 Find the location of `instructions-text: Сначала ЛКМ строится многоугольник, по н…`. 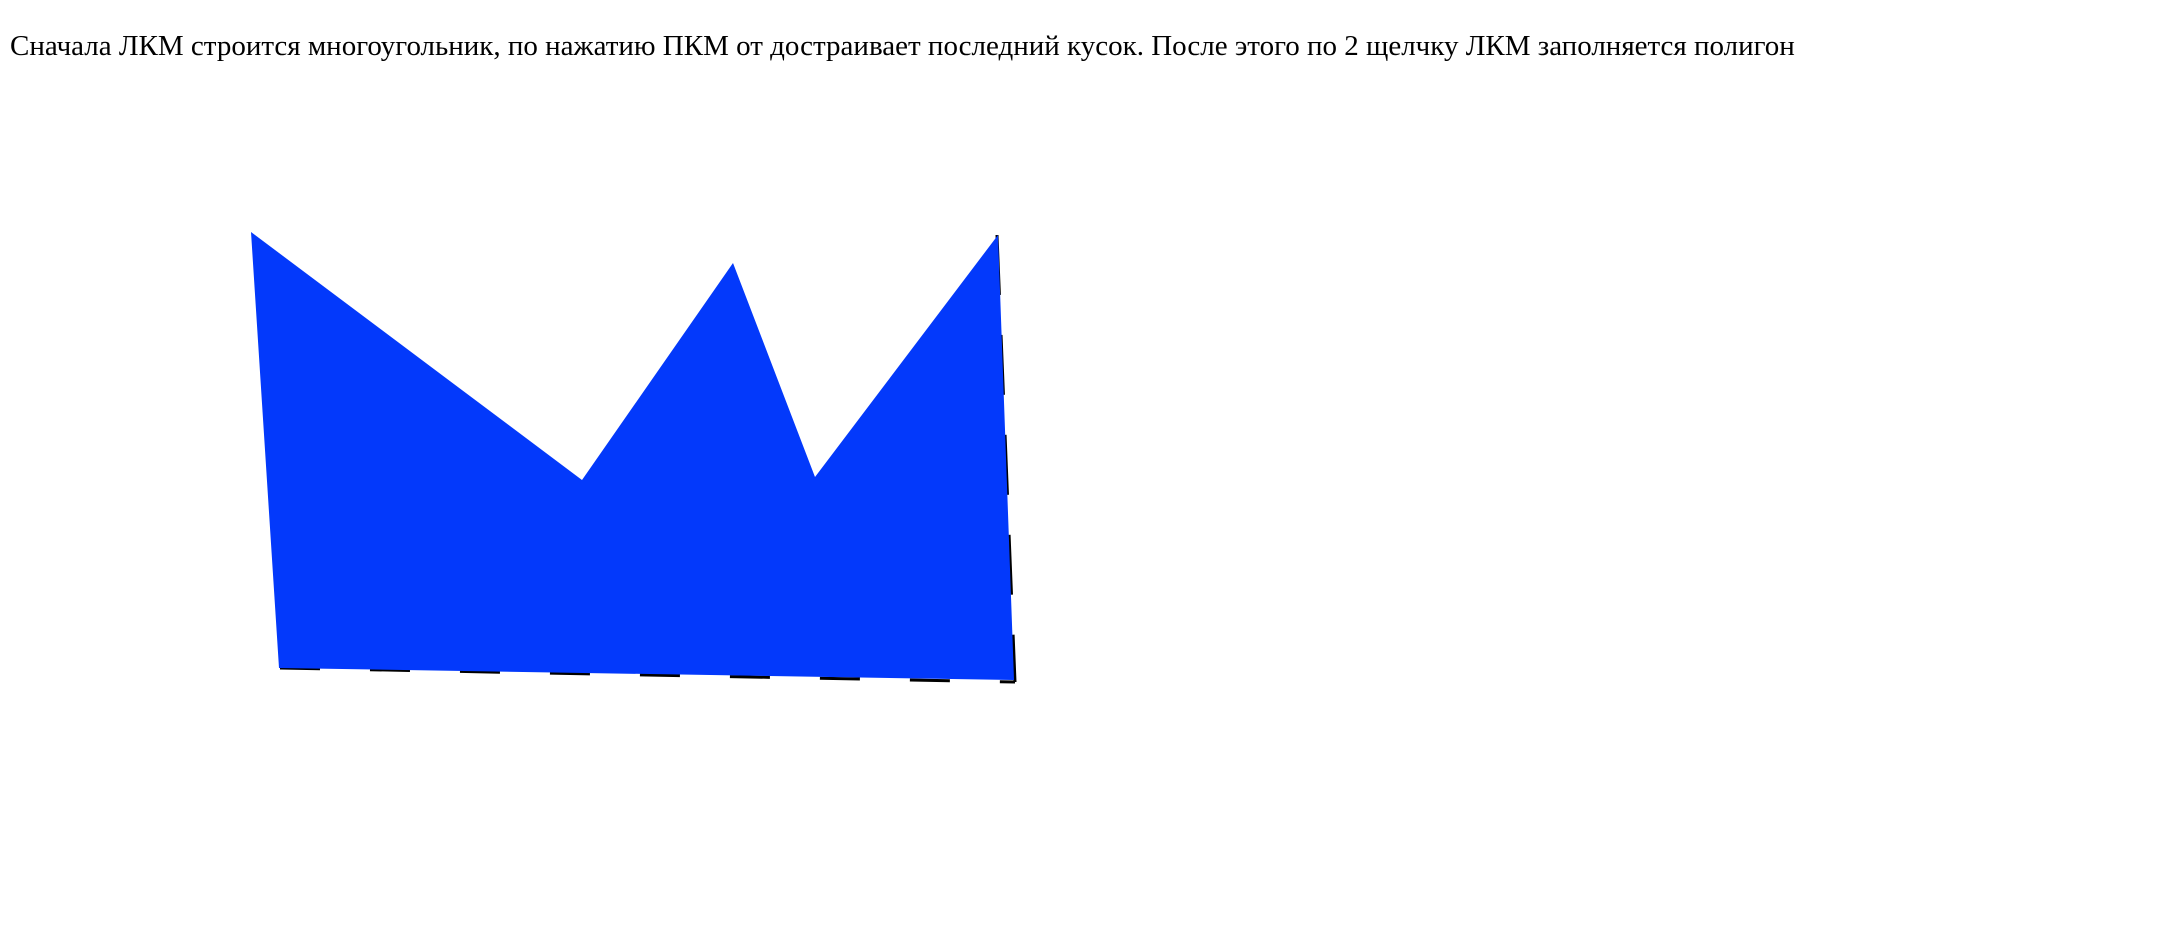

instructions-text: Сначала ЛКМ строится многоугольник, по н… is located at coordinates (902, 46).